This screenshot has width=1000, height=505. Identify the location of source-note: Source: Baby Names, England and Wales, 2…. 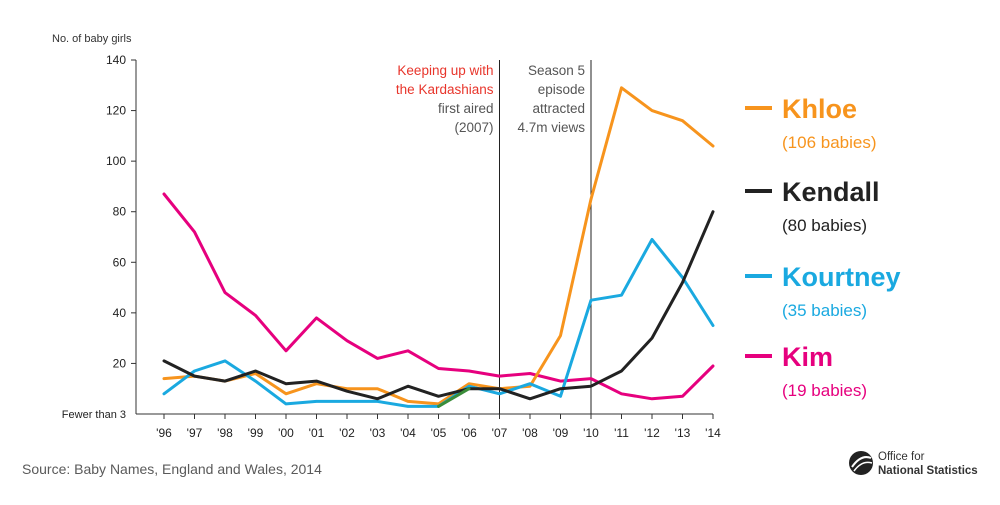
(172, 469).